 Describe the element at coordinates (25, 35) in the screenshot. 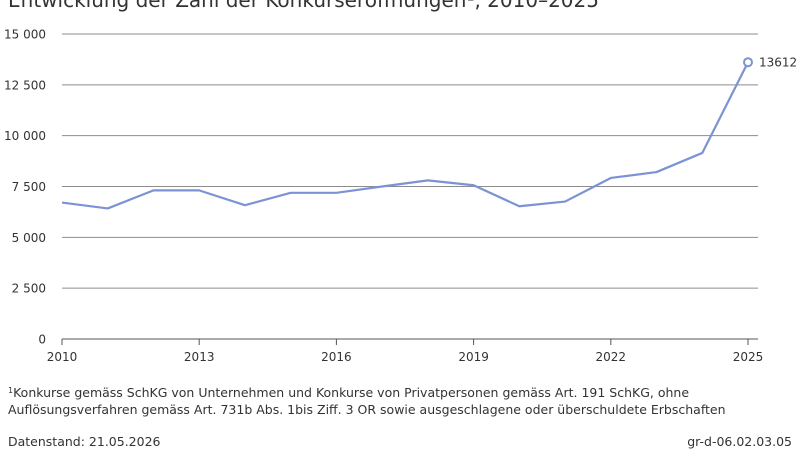

I see `y-tick-label: 15 000` at that location.